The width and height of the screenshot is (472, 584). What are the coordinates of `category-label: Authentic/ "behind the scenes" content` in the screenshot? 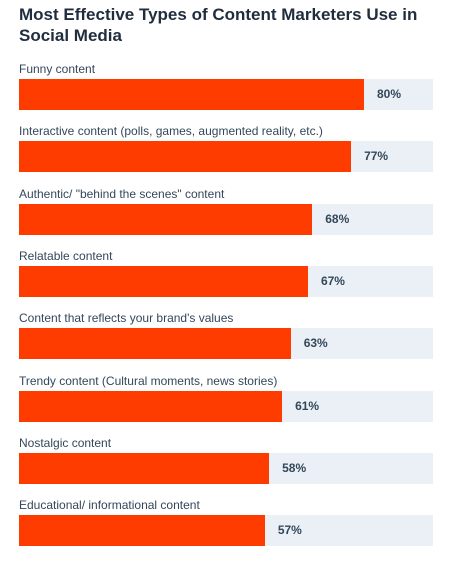 It's located at (122, 193).